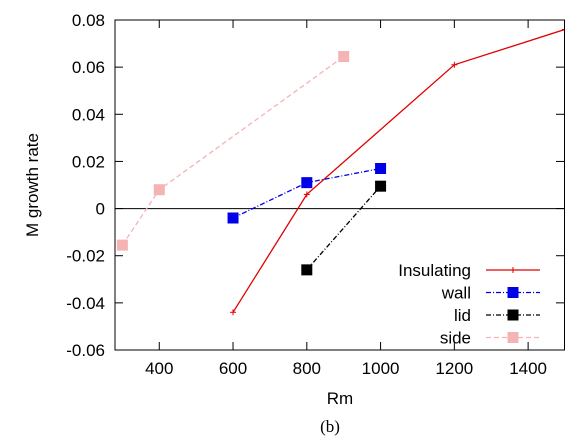 The width and height of the screenshot is (565, 442). I want to click on legend-label: lid, so click(462, 315).